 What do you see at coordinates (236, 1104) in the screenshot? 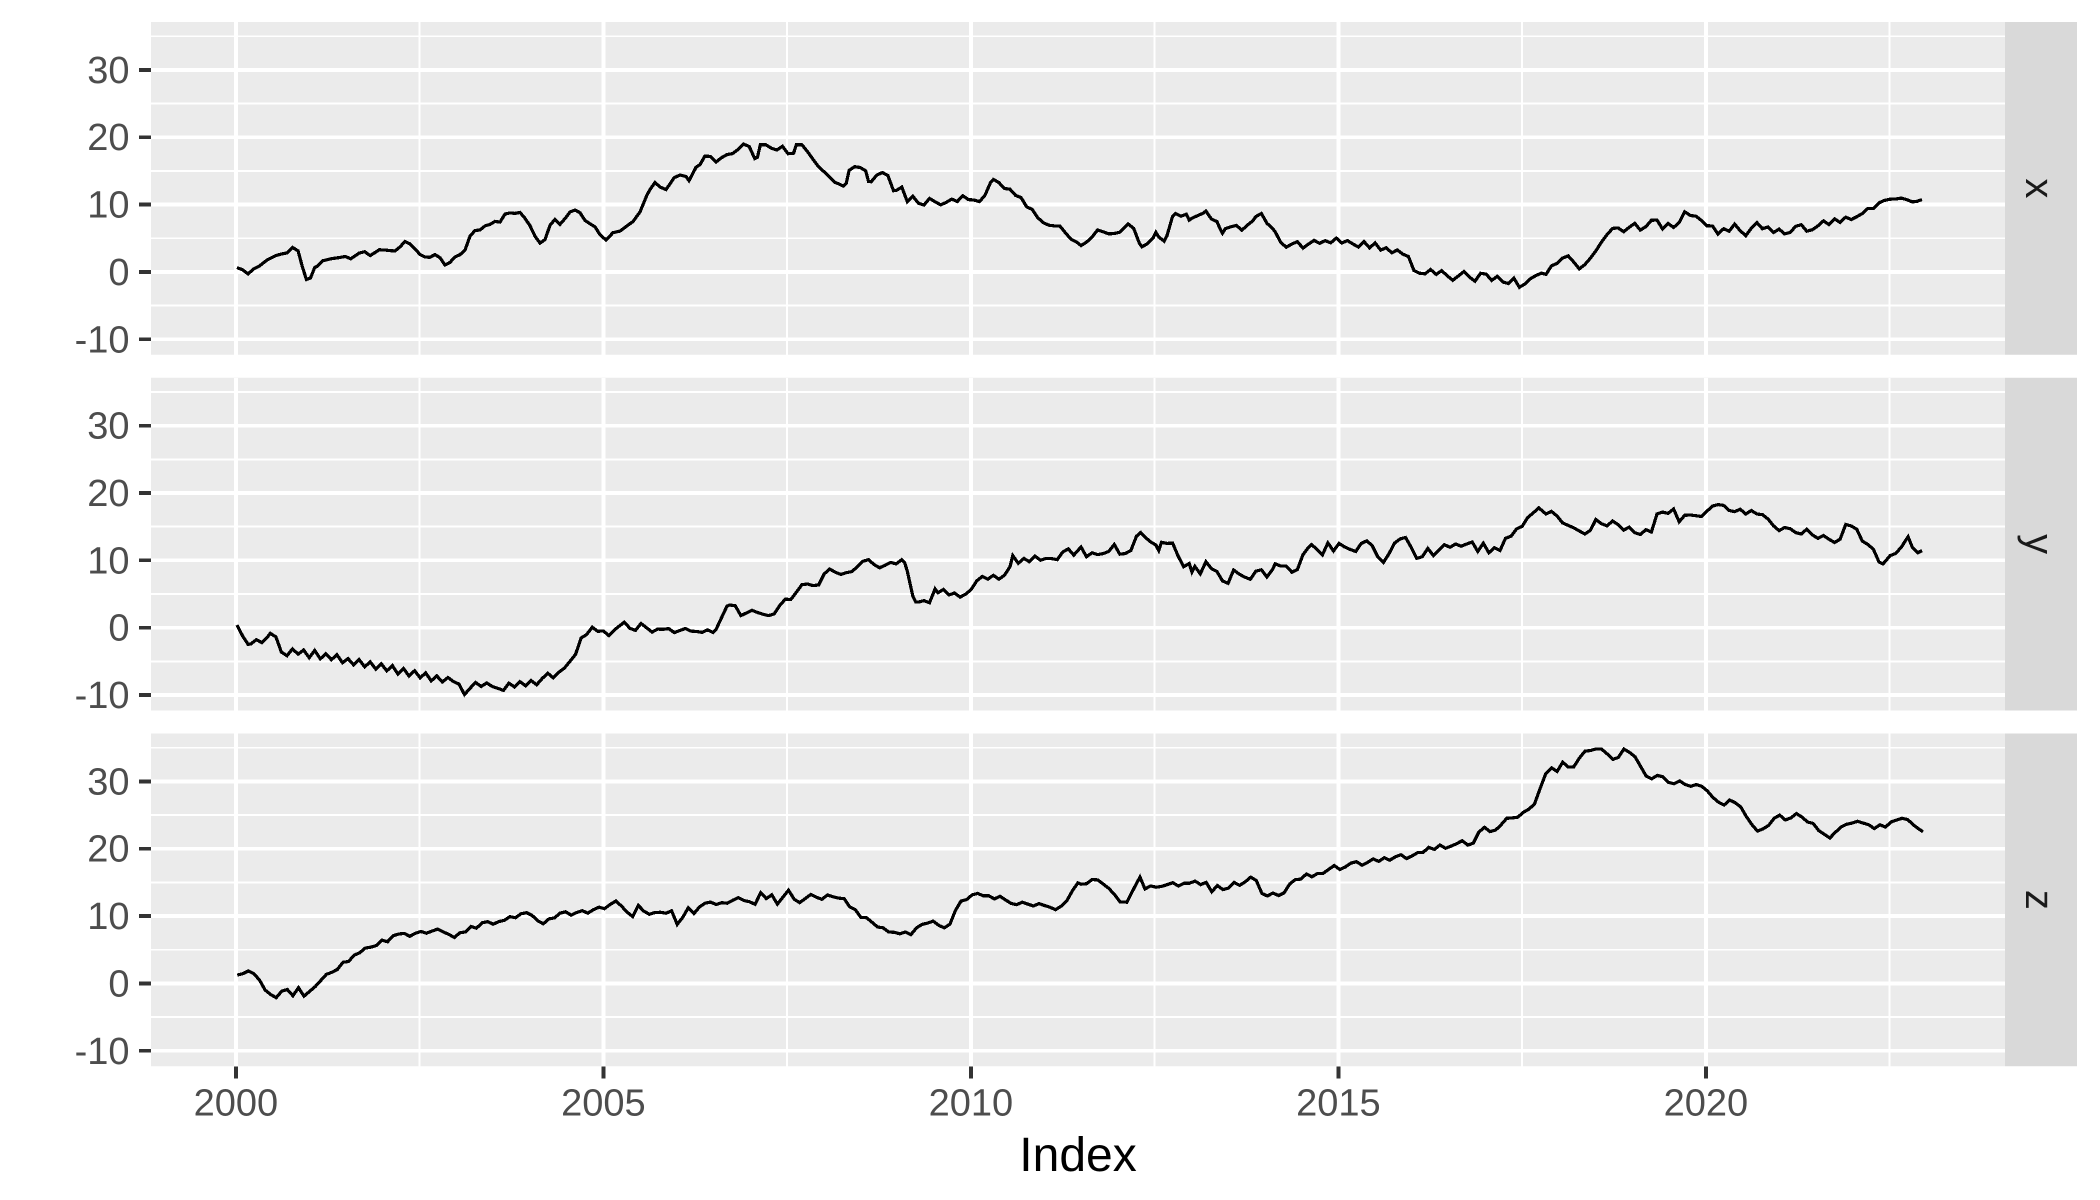
I see `svg-text: 2000` at bounding box center [236, 1104].